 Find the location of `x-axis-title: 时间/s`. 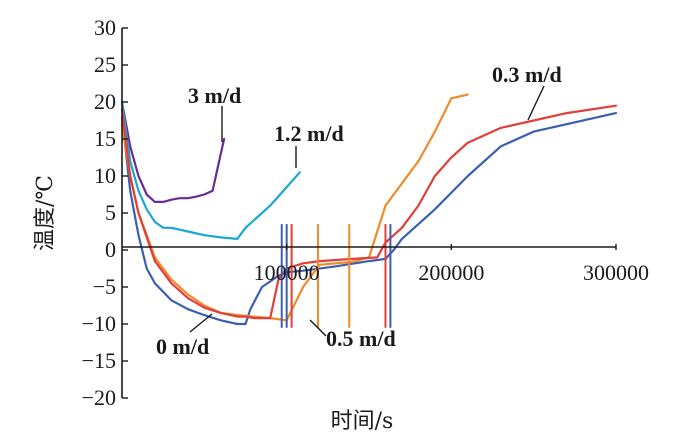

x-axis-title: 时间/s is located at coordinates (362, 421).